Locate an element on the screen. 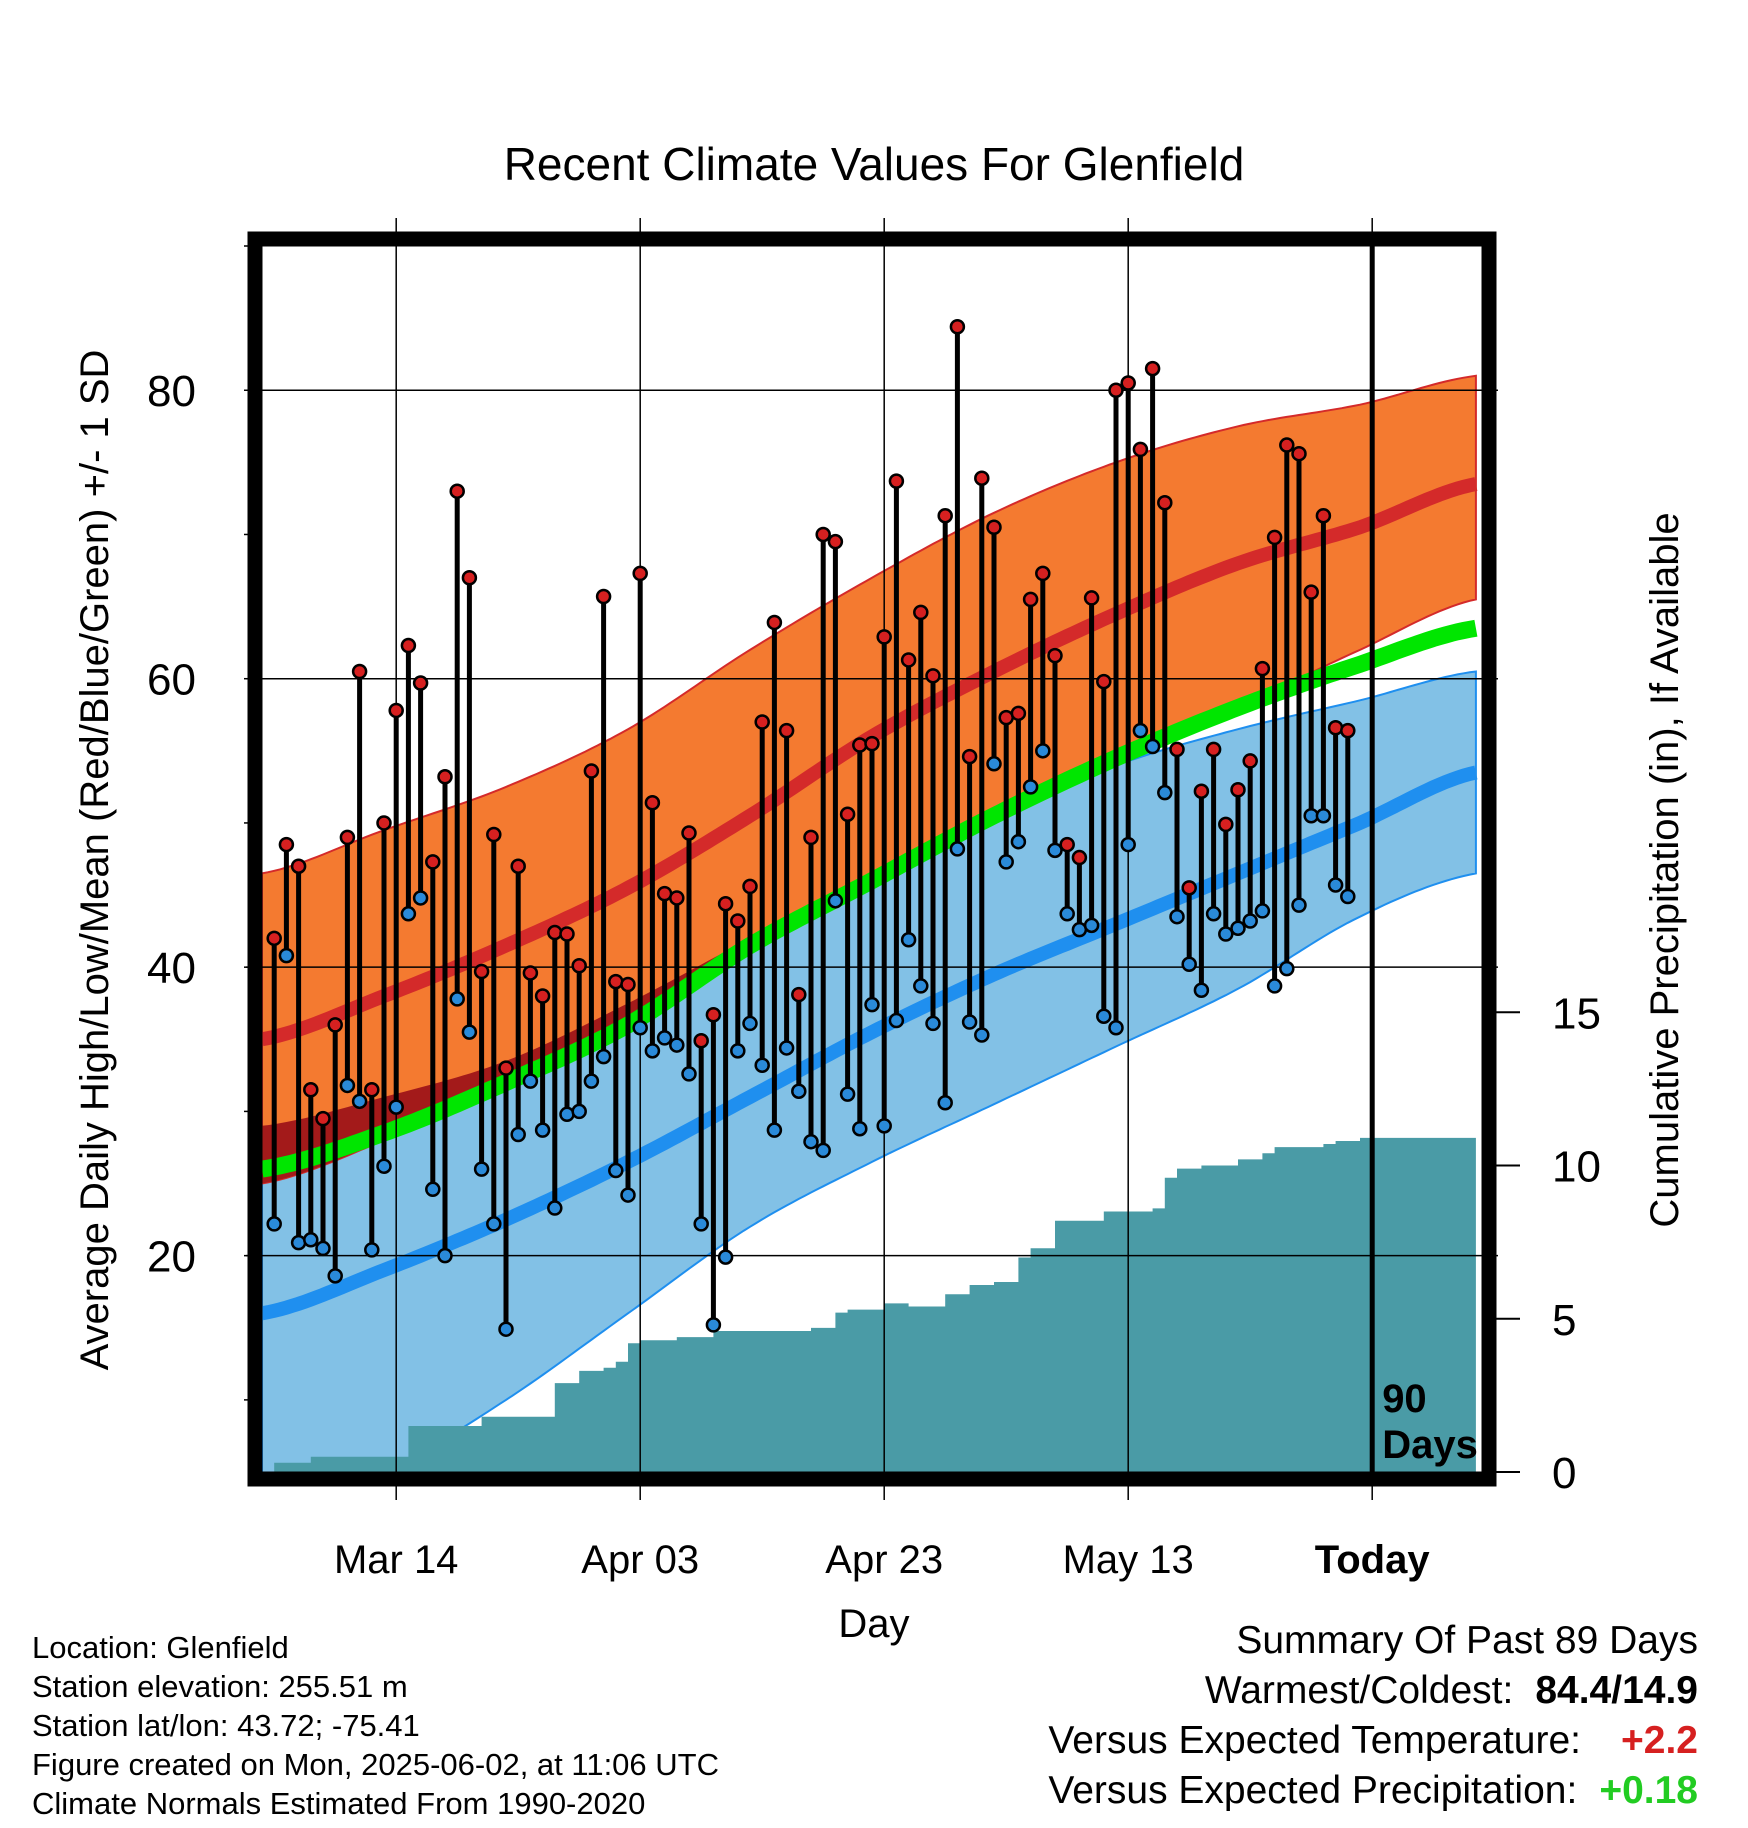 The height and width of the screenshot is (1828, 1748). temp-row: Versus Expected Temperature: +2.2 is located at coordinates (1373, 1741).